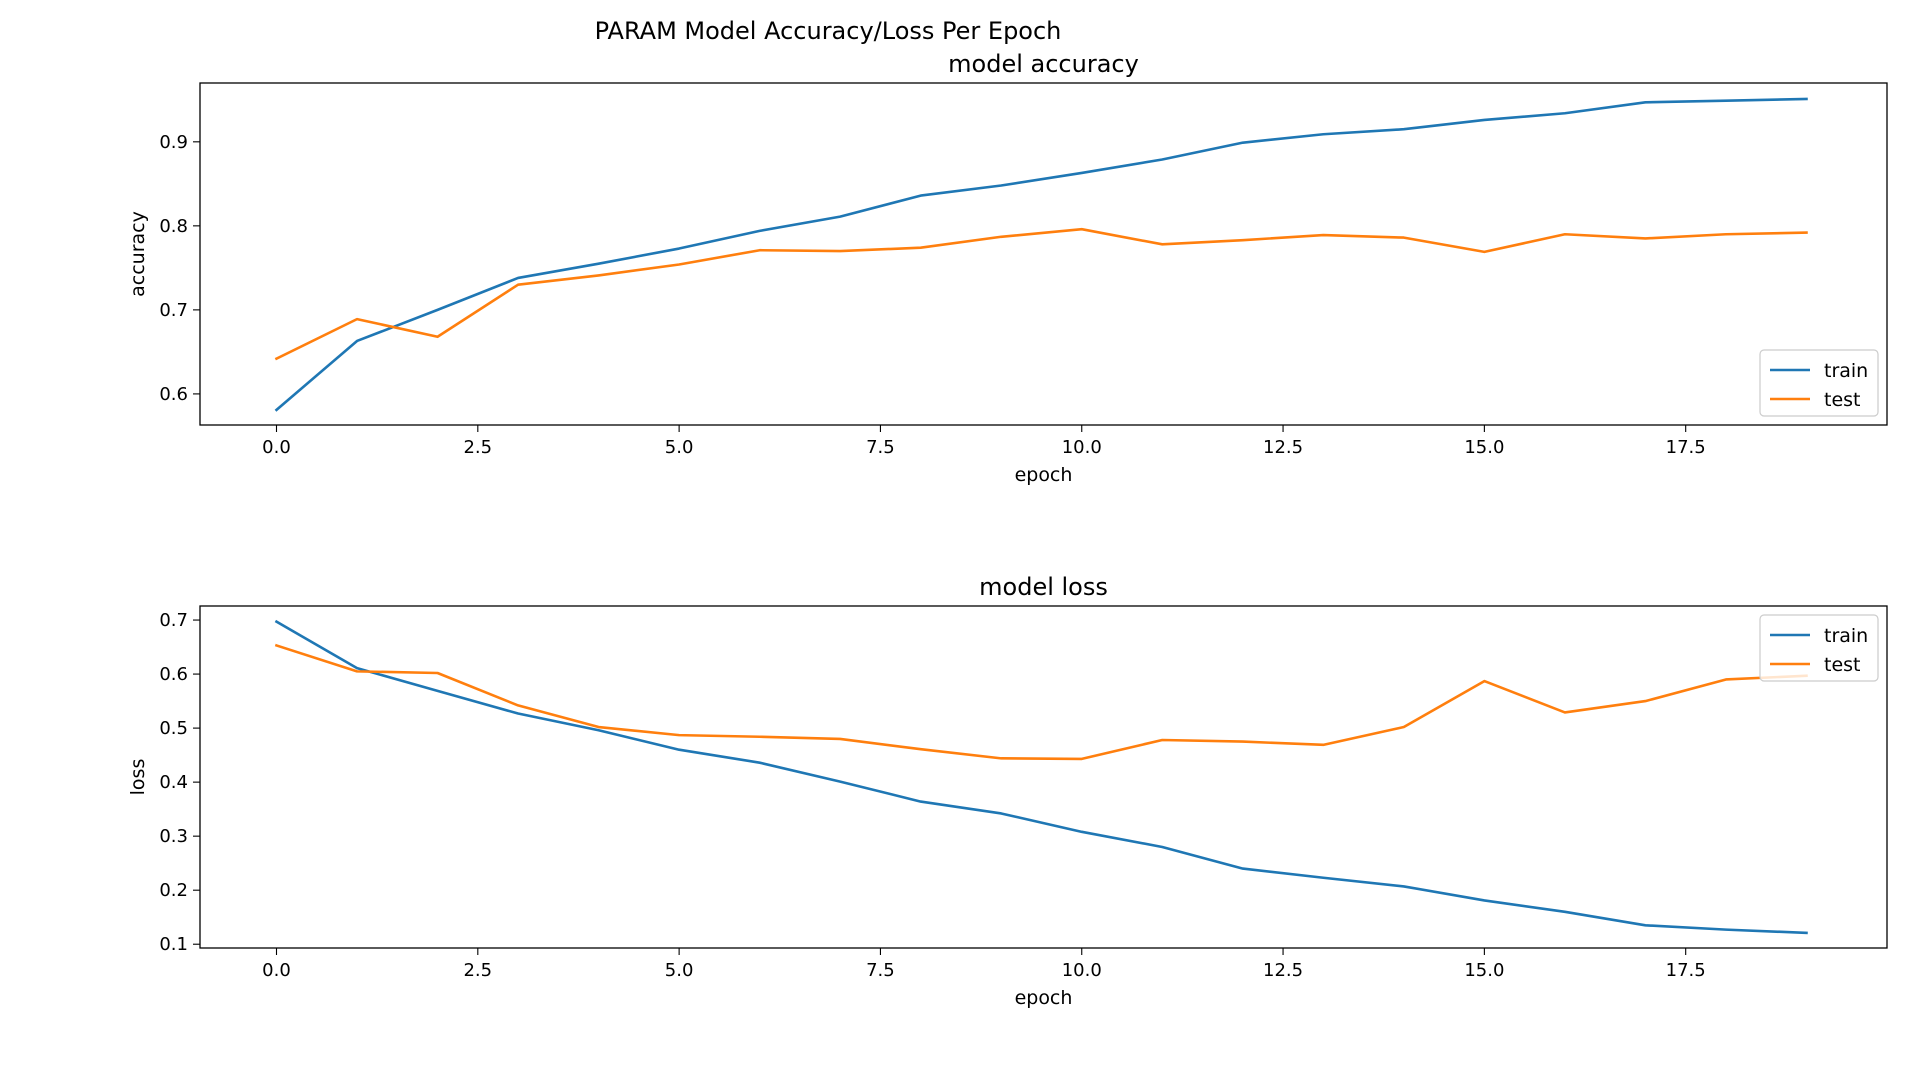  I want to click on subplot-title: model loss, so click(1043, 587).